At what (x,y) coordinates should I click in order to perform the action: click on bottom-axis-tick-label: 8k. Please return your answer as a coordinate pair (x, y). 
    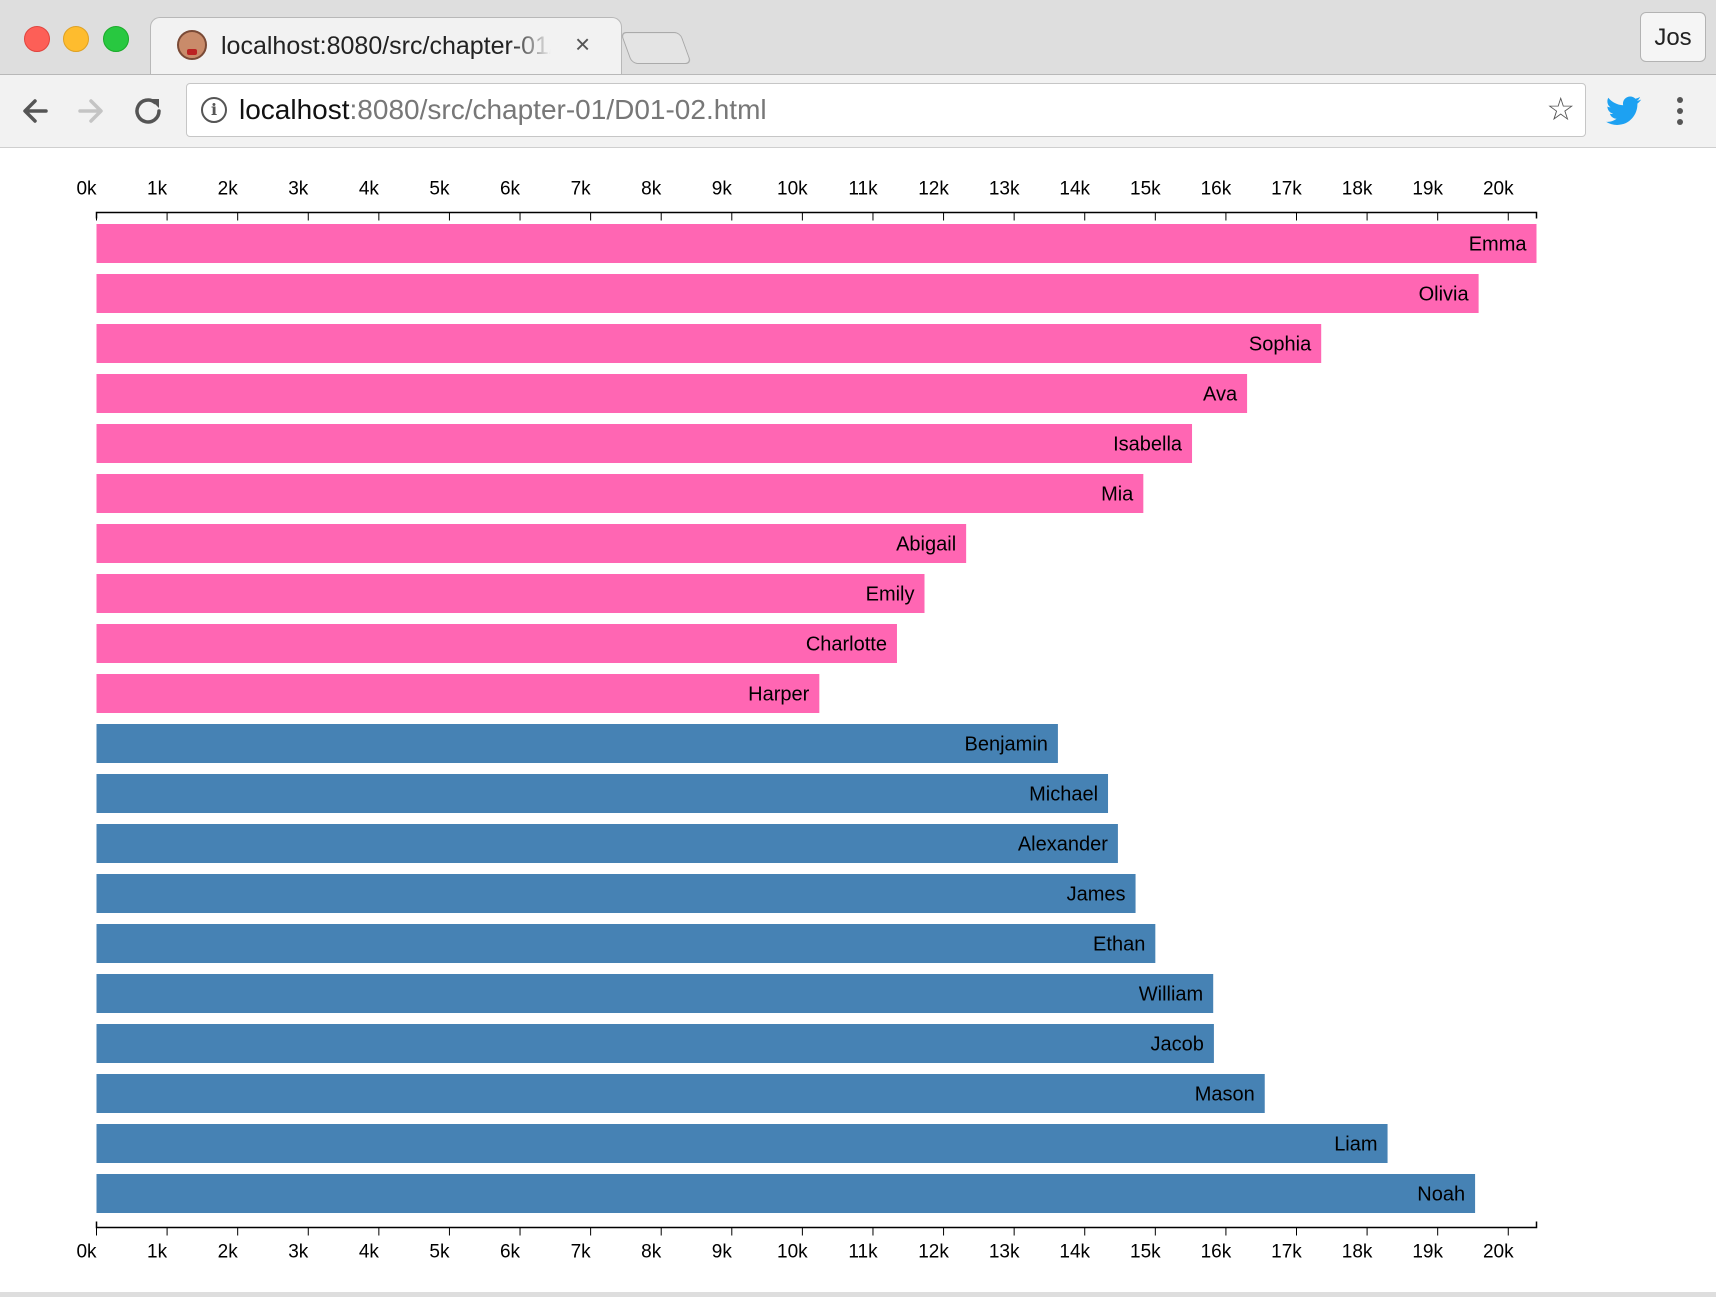
    Looking at the image, I should click on (651, 1252).